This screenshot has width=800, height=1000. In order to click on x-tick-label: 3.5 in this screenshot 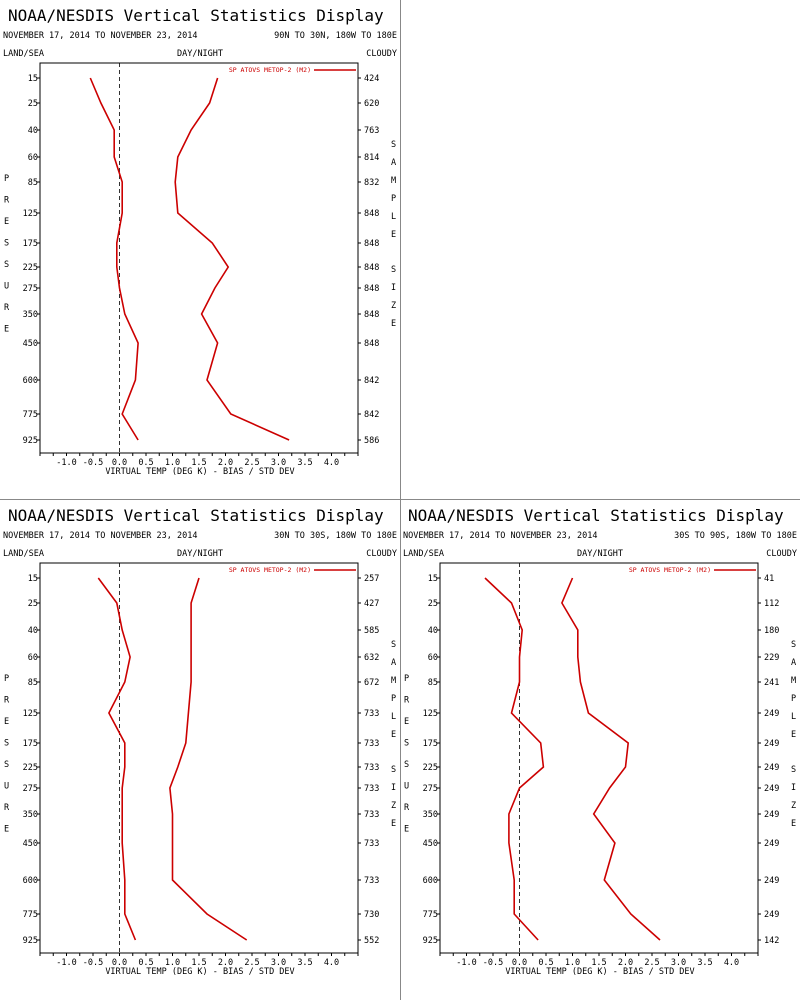, I will do `click(304, 963)`.